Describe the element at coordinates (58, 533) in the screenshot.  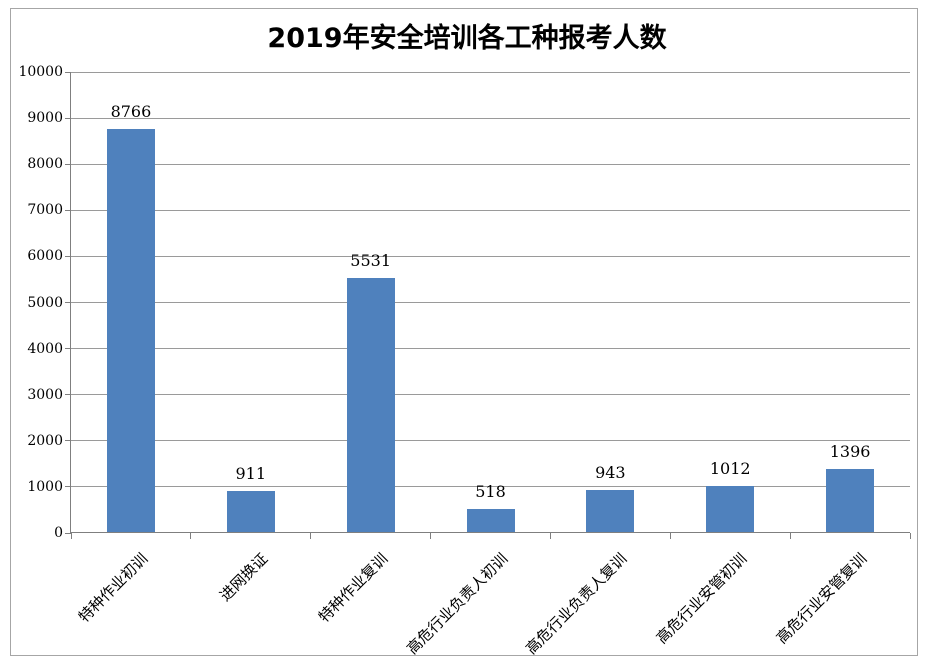
I see `y-axis-tick-label: 0` at that location.